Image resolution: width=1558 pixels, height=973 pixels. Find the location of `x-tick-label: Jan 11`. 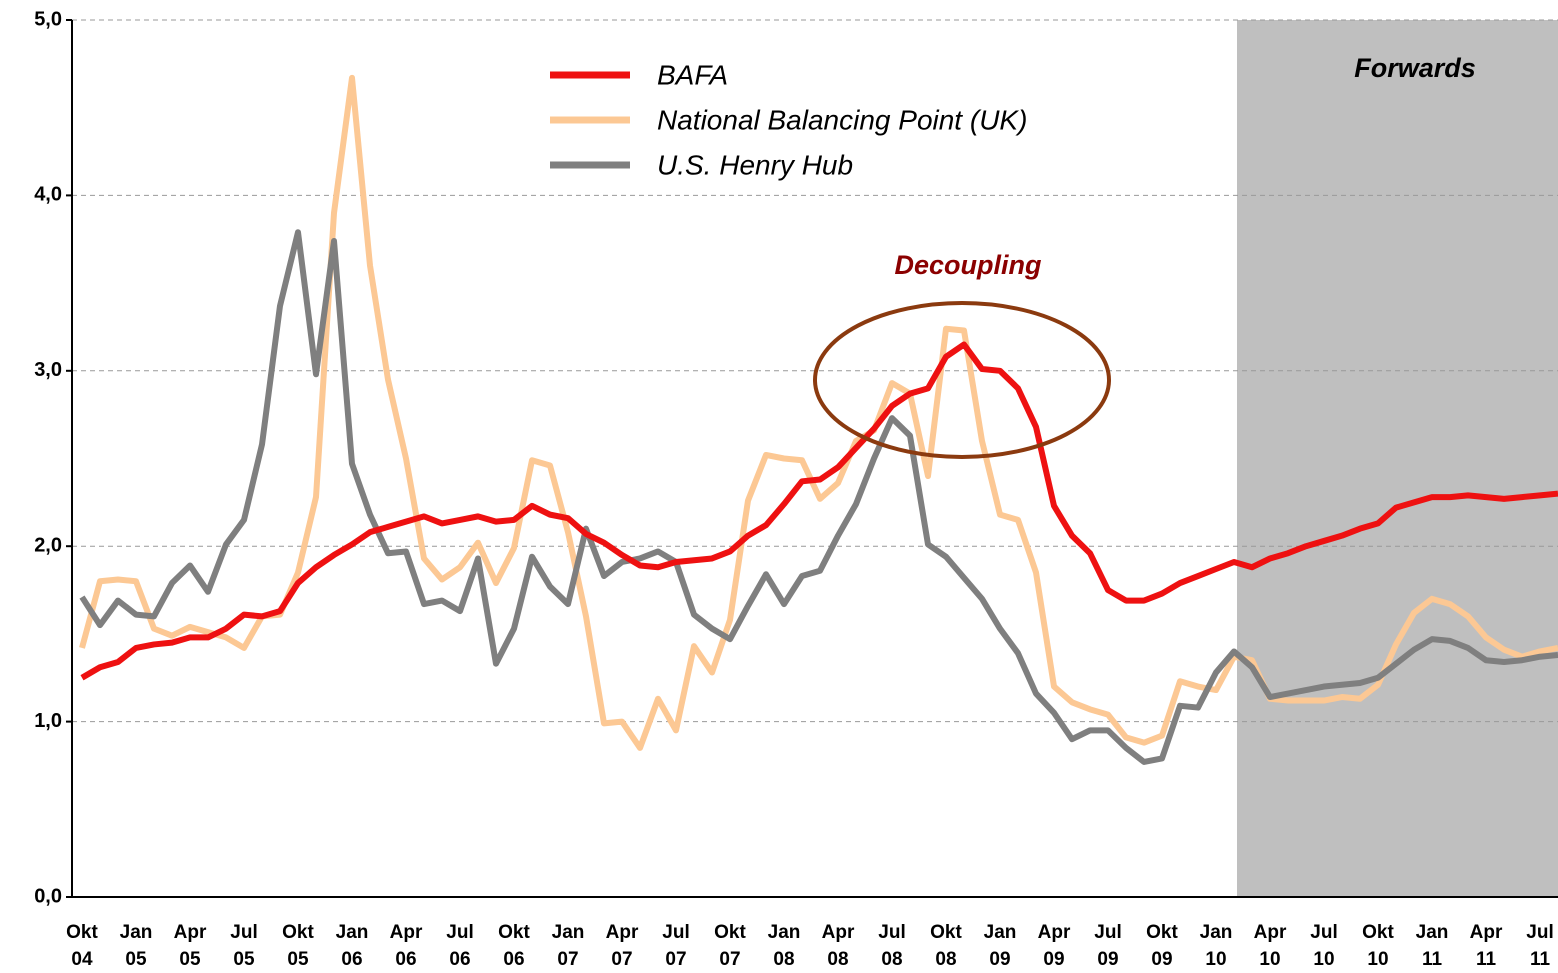

x-tick-label: Jan 11 is located at coordinates (1432, 946).